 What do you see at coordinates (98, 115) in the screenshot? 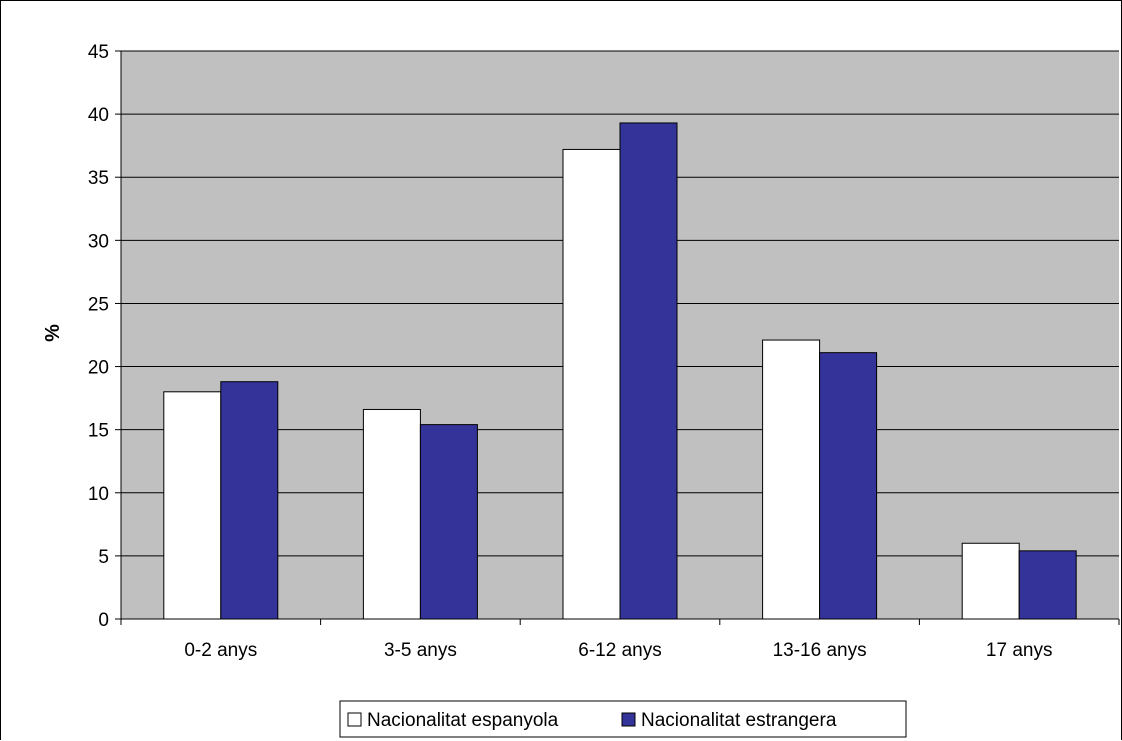
I see `y-tick-label: 40` at bounding box center [98, 115].